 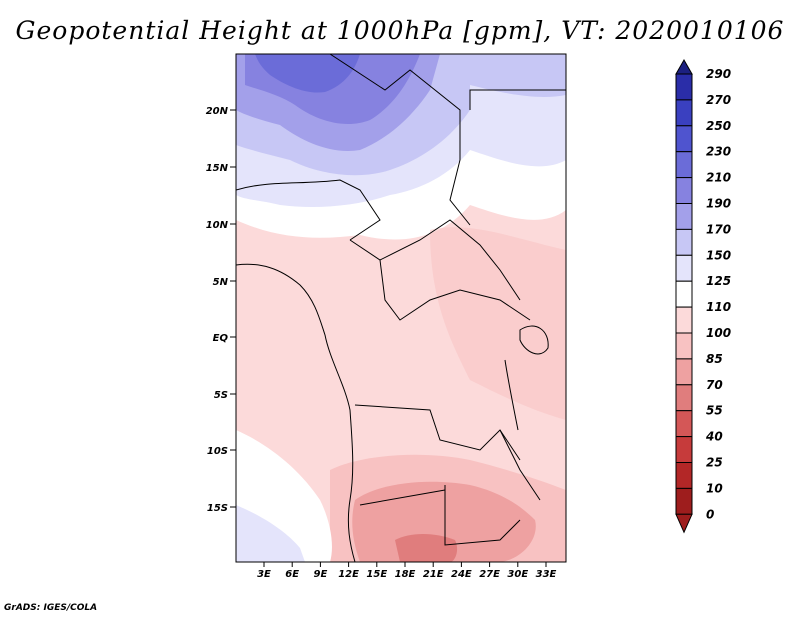 I want to click on colorbar-label: 230, so click(x=718, y=152).